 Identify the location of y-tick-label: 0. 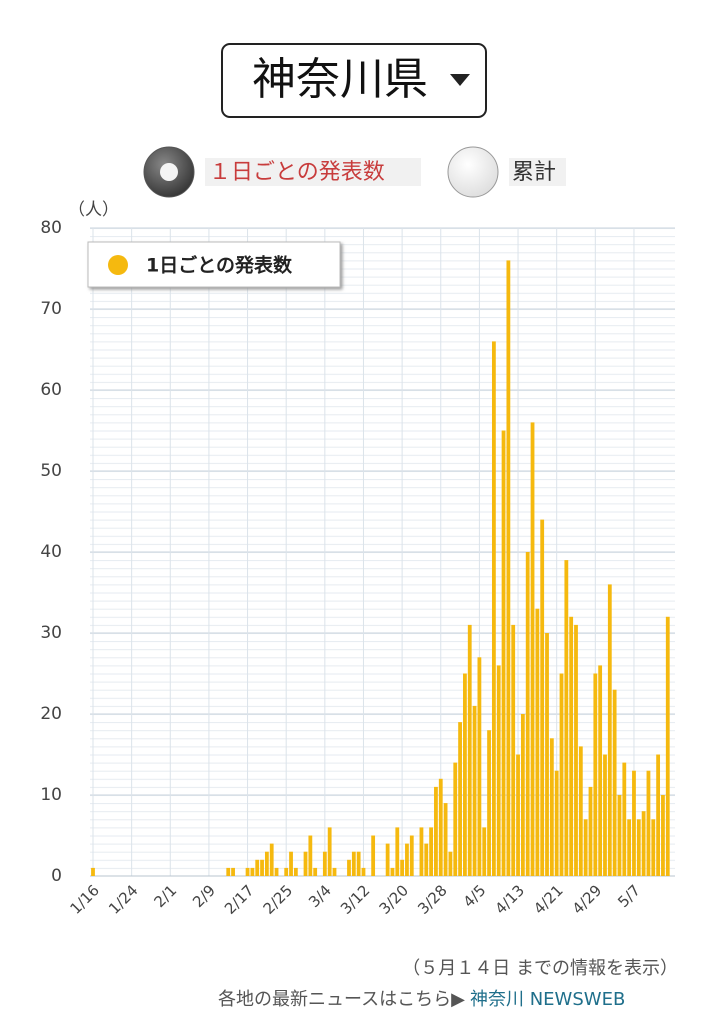
(56, 876).